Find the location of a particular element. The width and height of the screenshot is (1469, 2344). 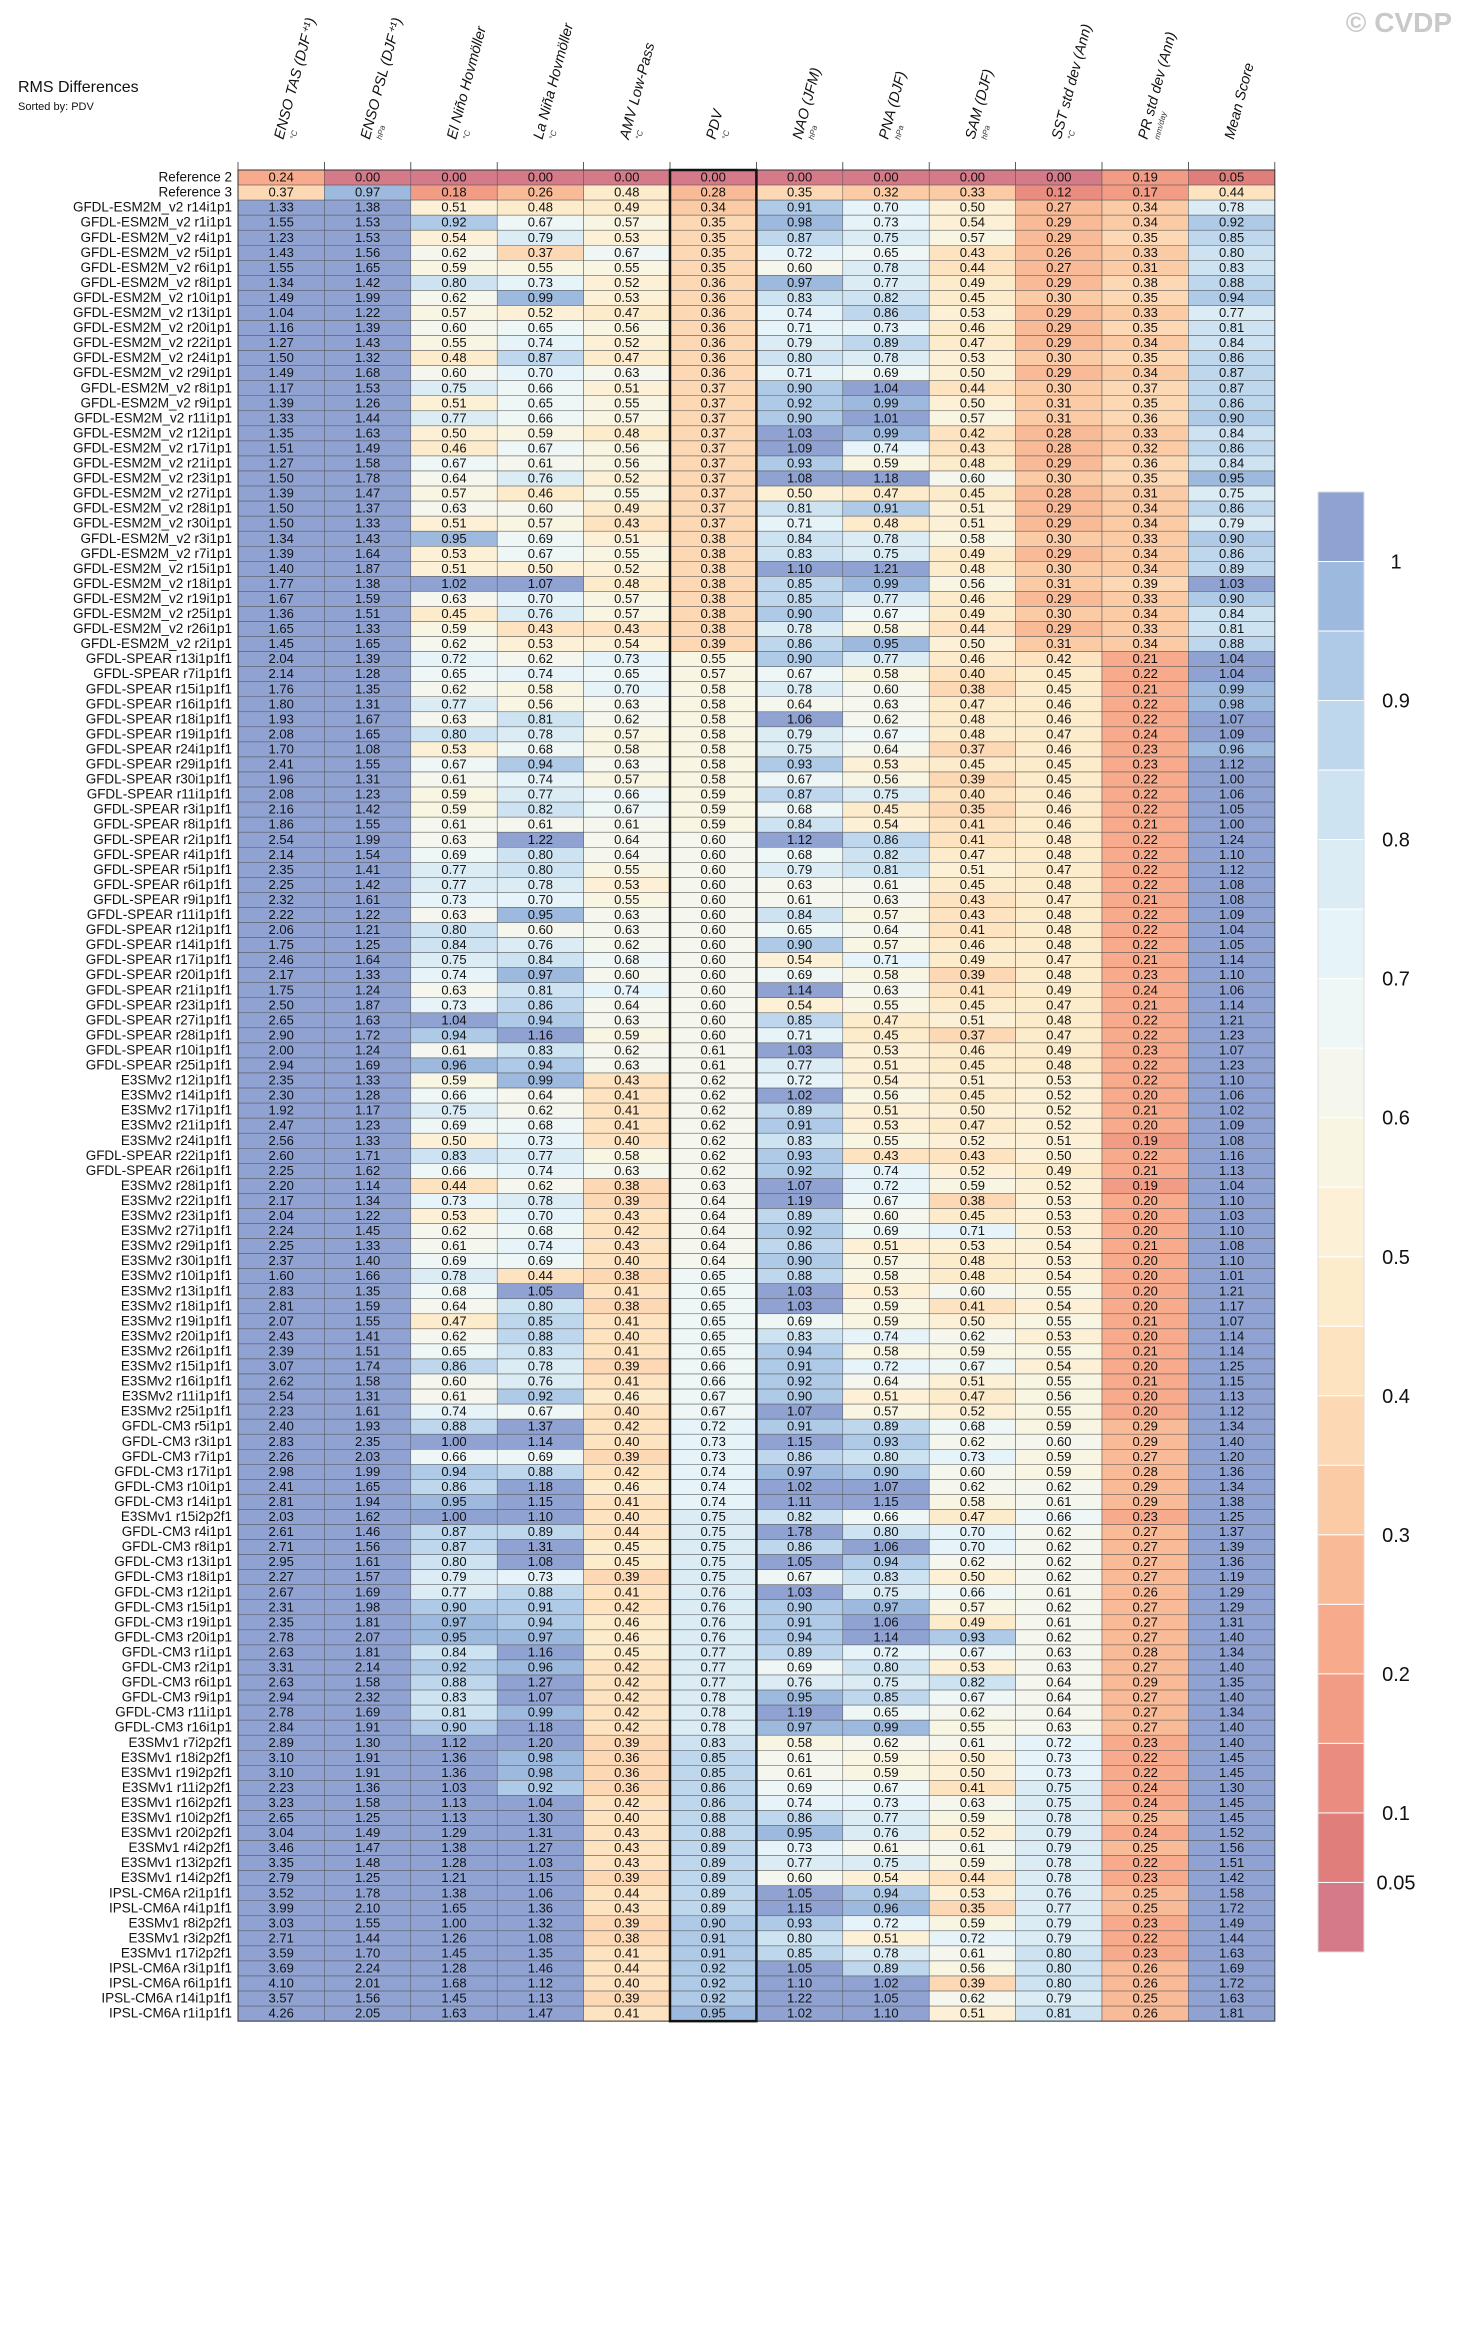

cell-value: 3.59 is located at coordinates (281, 1952).